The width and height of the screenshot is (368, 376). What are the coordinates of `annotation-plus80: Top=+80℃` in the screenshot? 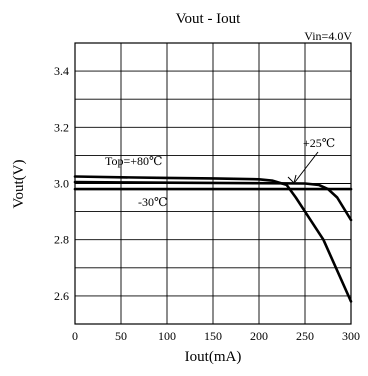 It's located at (133, 161).